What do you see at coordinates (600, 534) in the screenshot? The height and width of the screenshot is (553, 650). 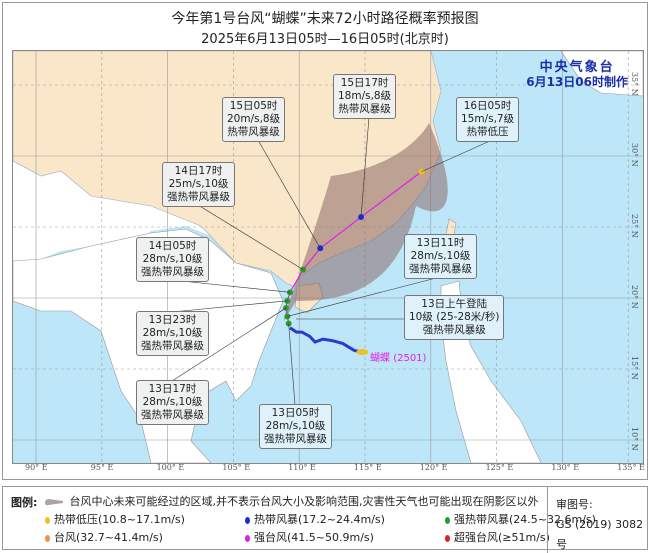 I see `approval-number: GS (2019) 3082号` at bounding box center [600, 534].